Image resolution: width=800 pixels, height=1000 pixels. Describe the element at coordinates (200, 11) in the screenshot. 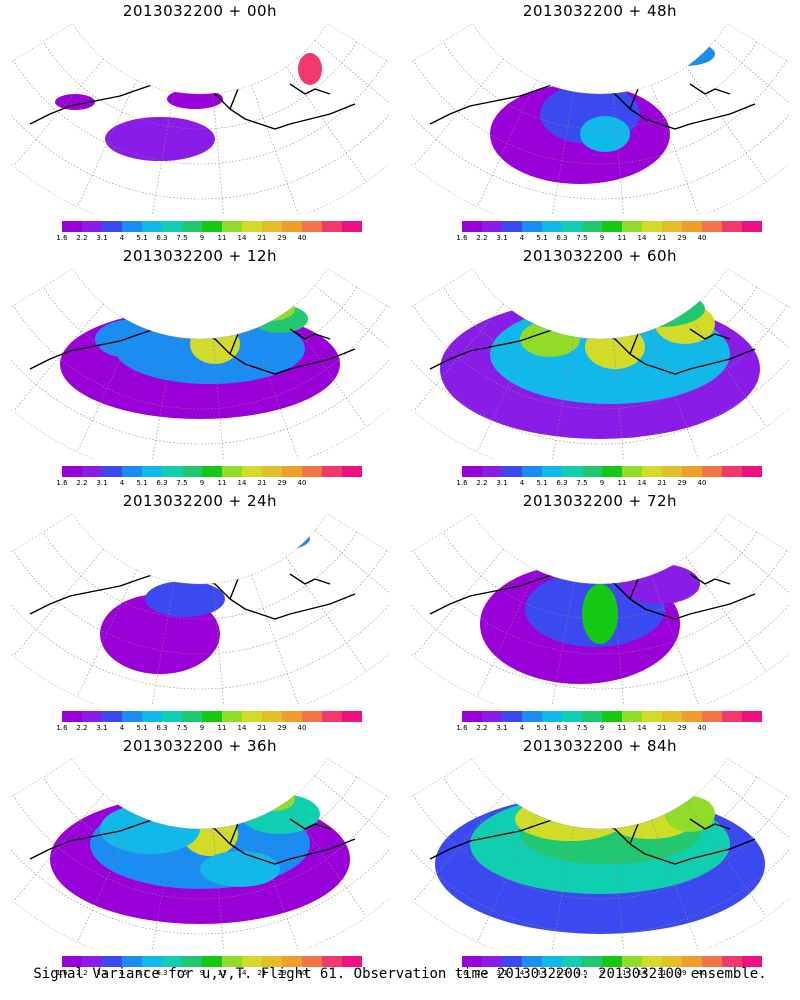

I see `panel-title: 2013032200 + 00h` at that location.